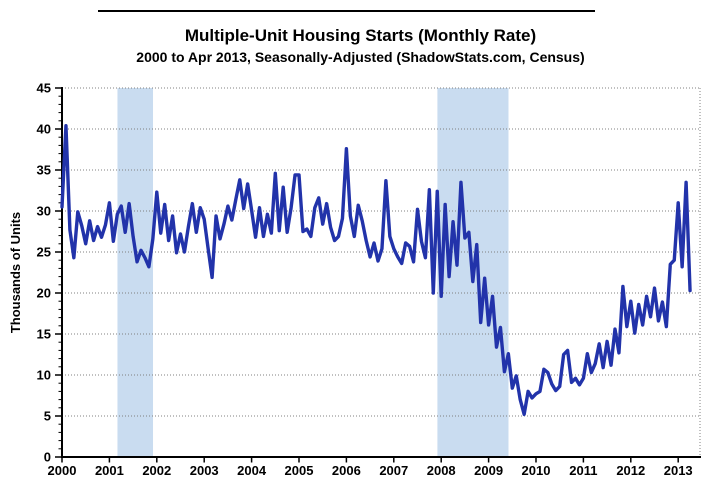 The width and height of the screenshot is (721, 500). Describe the element at coordinates (44, 211) in the screenshot. I see `y-tick-label: 30` at that location.